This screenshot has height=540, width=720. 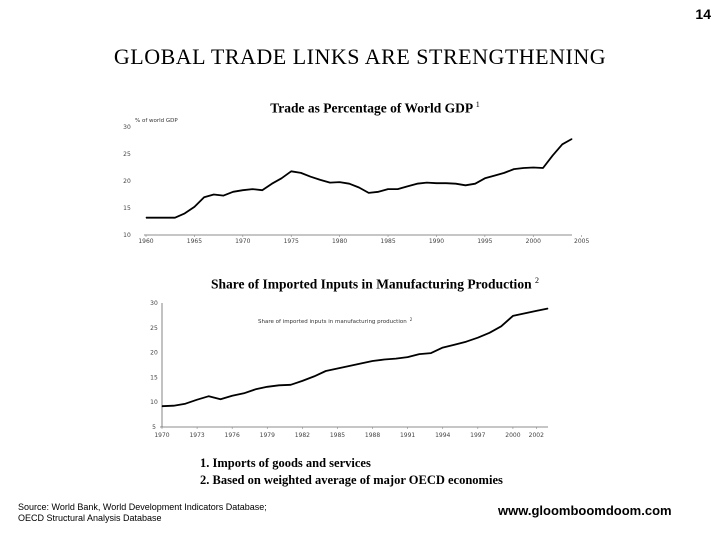 I want to click on chart-1-x-tick-label: 1970, so click(x=242, y=241).